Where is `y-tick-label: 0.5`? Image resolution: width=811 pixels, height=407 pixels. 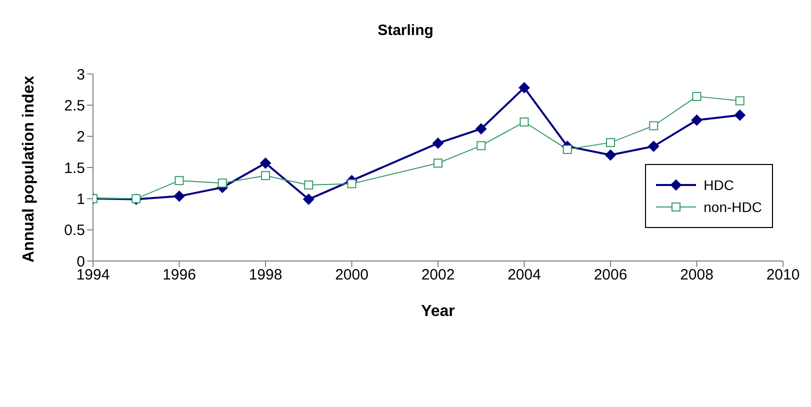 y-tick-label: 0.5 is located at coordinates (74, 231).